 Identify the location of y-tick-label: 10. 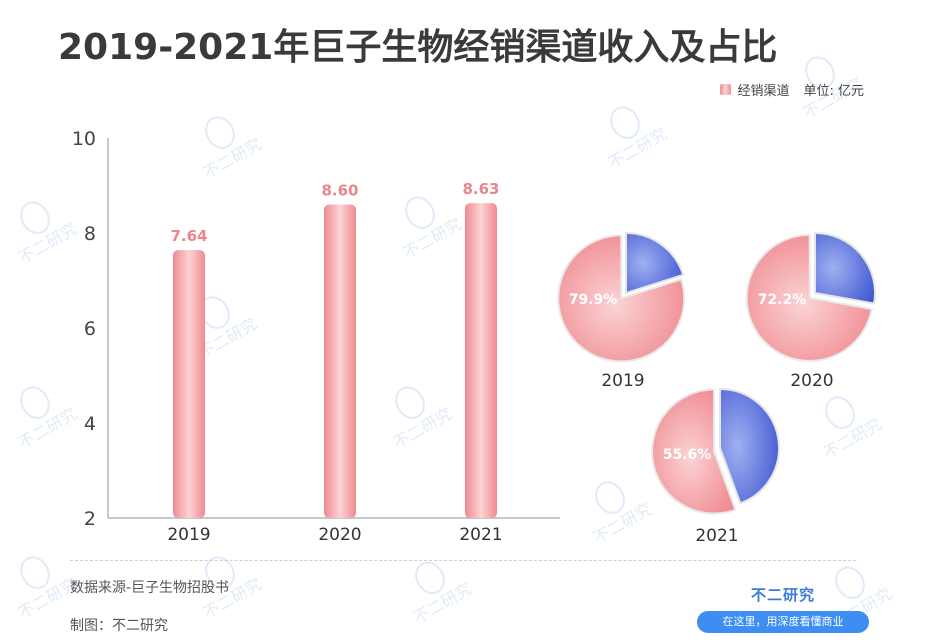
(84, 139).